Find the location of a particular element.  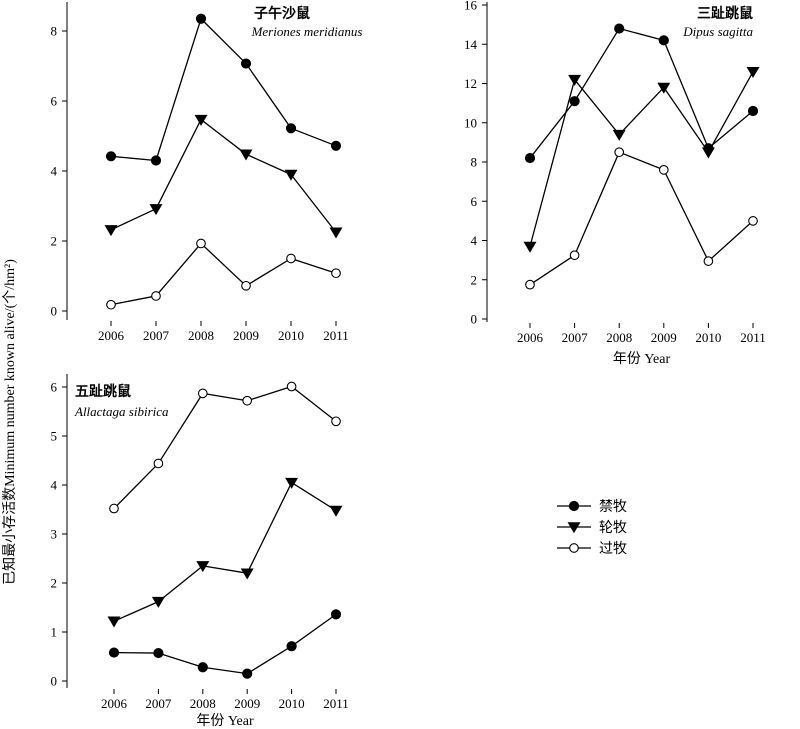

y-tick-label: 5 is located at coordinates (54, 436).